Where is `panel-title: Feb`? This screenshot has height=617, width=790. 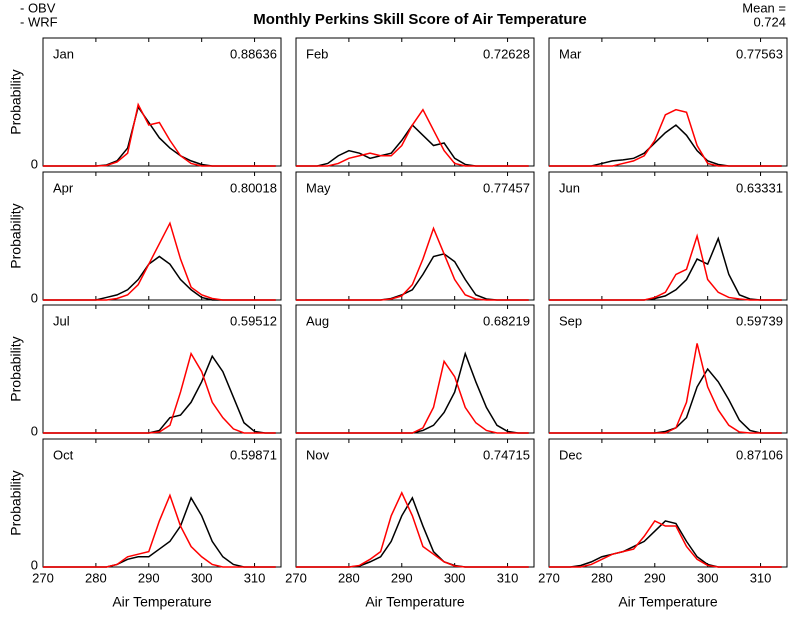
panel-title: Feb is located at coordinates (317, 53).